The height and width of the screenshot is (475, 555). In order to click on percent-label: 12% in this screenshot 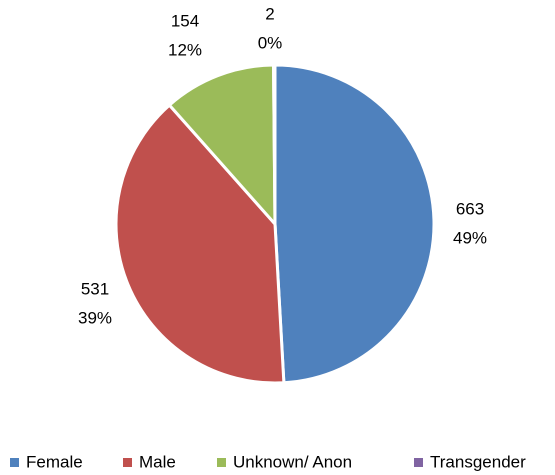, I will do `click(185, 49)`.